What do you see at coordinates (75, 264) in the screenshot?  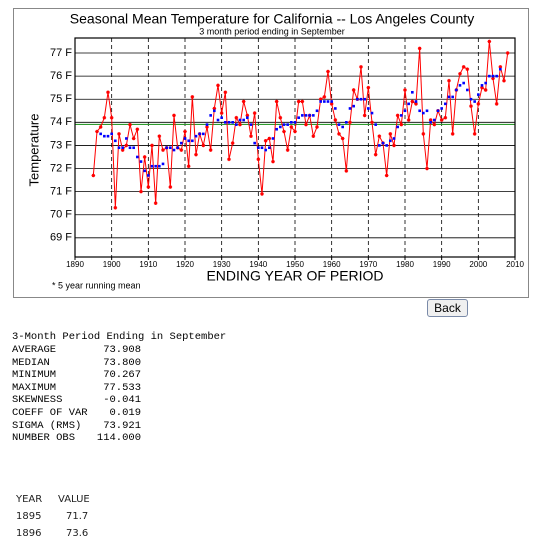 I see `x-tick-label: 1890` at bounding box center [75, 264].